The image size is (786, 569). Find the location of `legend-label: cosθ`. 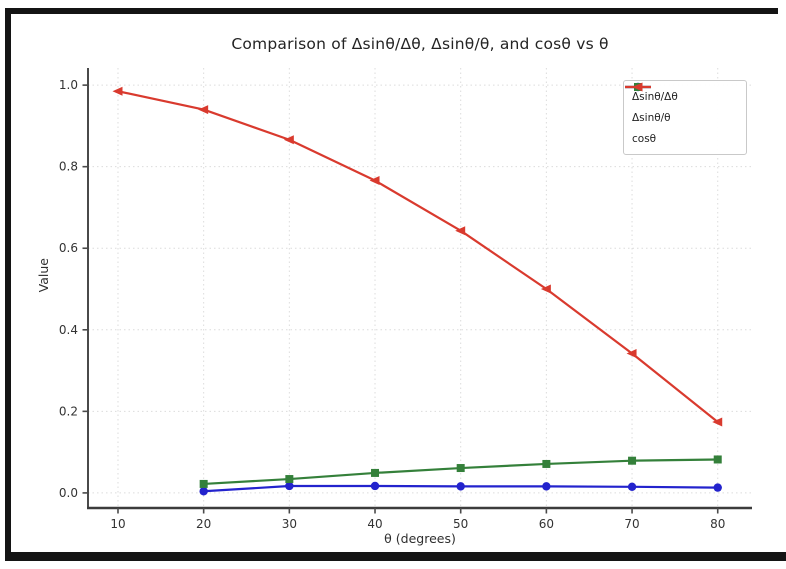

legend-label: cosθ is located at coordinates (644, 138).